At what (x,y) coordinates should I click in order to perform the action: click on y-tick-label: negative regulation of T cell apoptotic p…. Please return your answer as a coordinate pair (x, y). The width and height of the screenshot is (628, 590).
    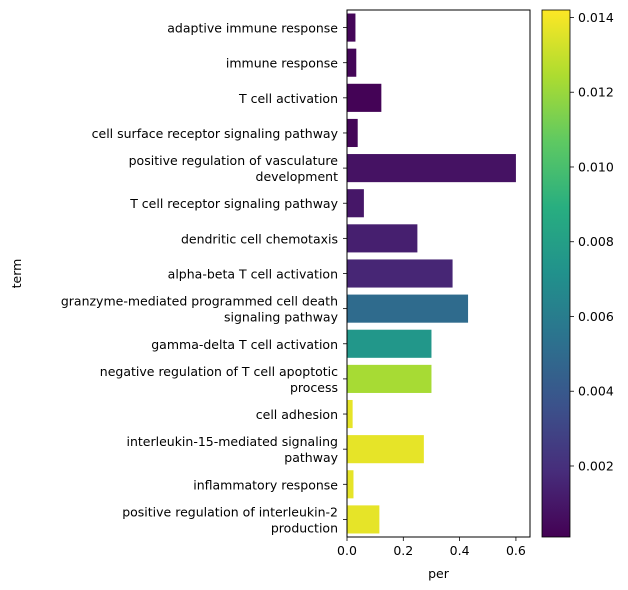
    Looking at the image, I should click on (219, 378).